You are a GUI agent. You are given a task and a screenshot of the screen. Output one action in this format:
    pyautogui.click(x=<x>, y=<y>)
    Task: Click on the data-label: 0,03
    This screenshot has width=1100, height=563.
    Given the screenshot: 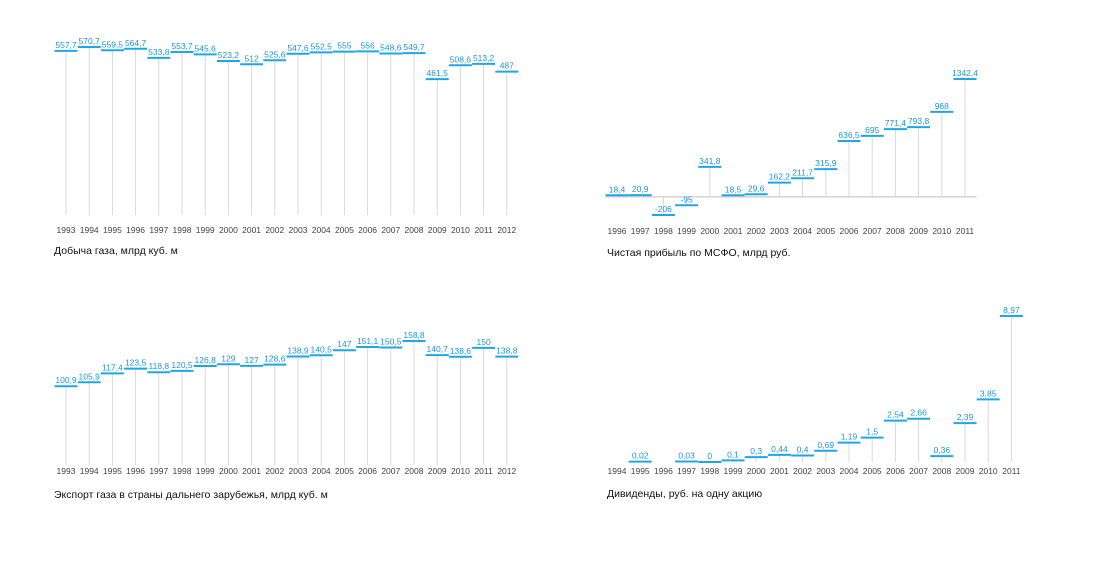 What is the action you would take?
    pyautogui.click(x=686, y=456)
    